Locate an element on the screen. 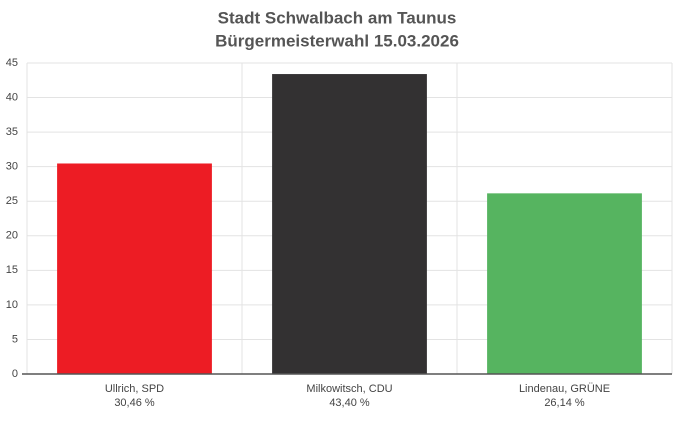 This screenshot has width=674, height=421. x-tick-label: Ullrich, SPD is located at coordinates (134, 389).